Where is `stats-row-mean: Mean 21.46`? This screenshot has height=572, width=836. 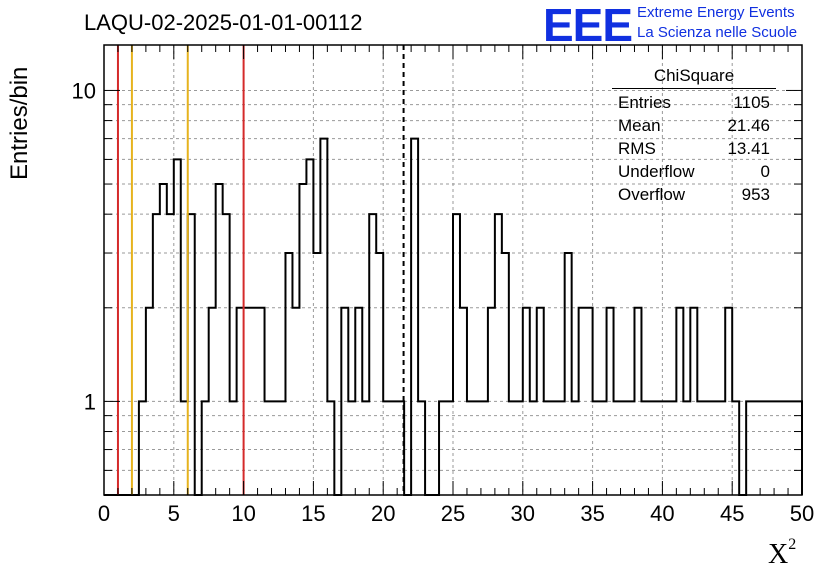
stats-row-mean: Mean 21.46 is located at coordinates (694, 125).